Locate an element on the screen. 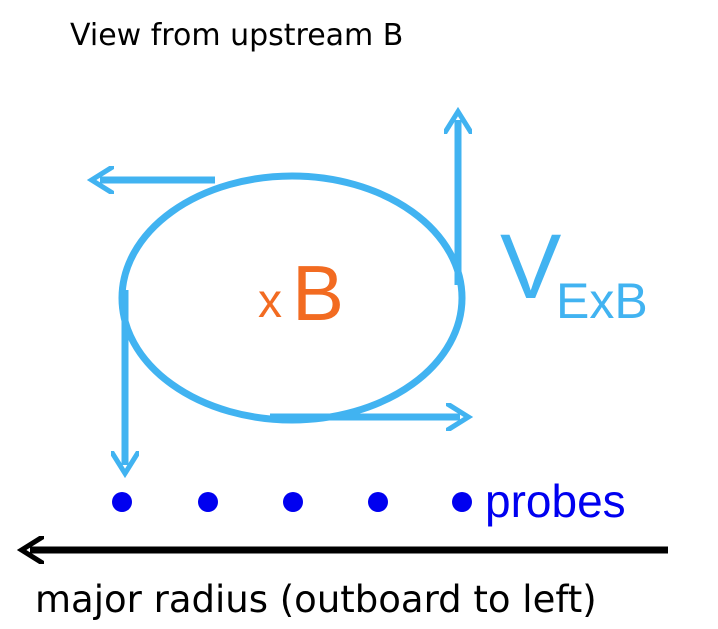  probes is located at coordinates (292, 502).